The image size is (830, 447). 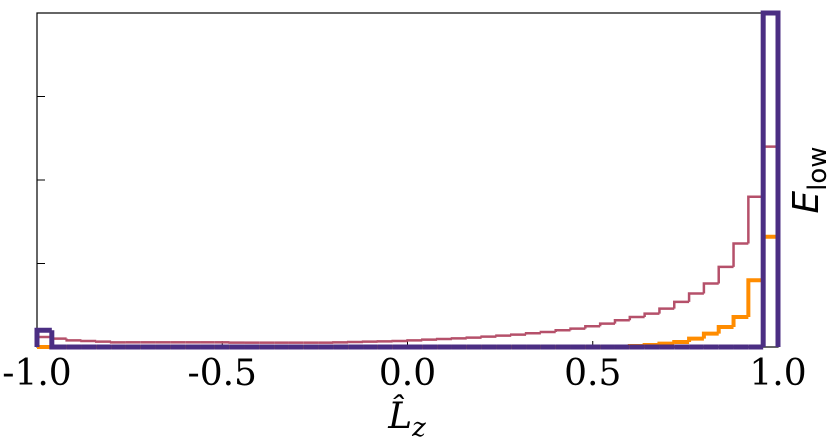 I want to click on side-label-sub: low, so click(x=816, y=168).